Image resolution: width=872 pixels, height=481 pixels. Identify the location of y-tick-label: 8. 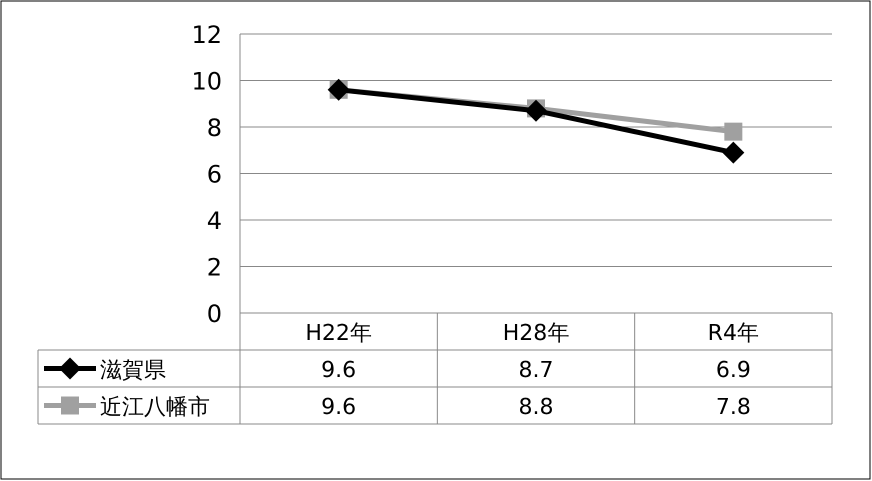
(214, 128).